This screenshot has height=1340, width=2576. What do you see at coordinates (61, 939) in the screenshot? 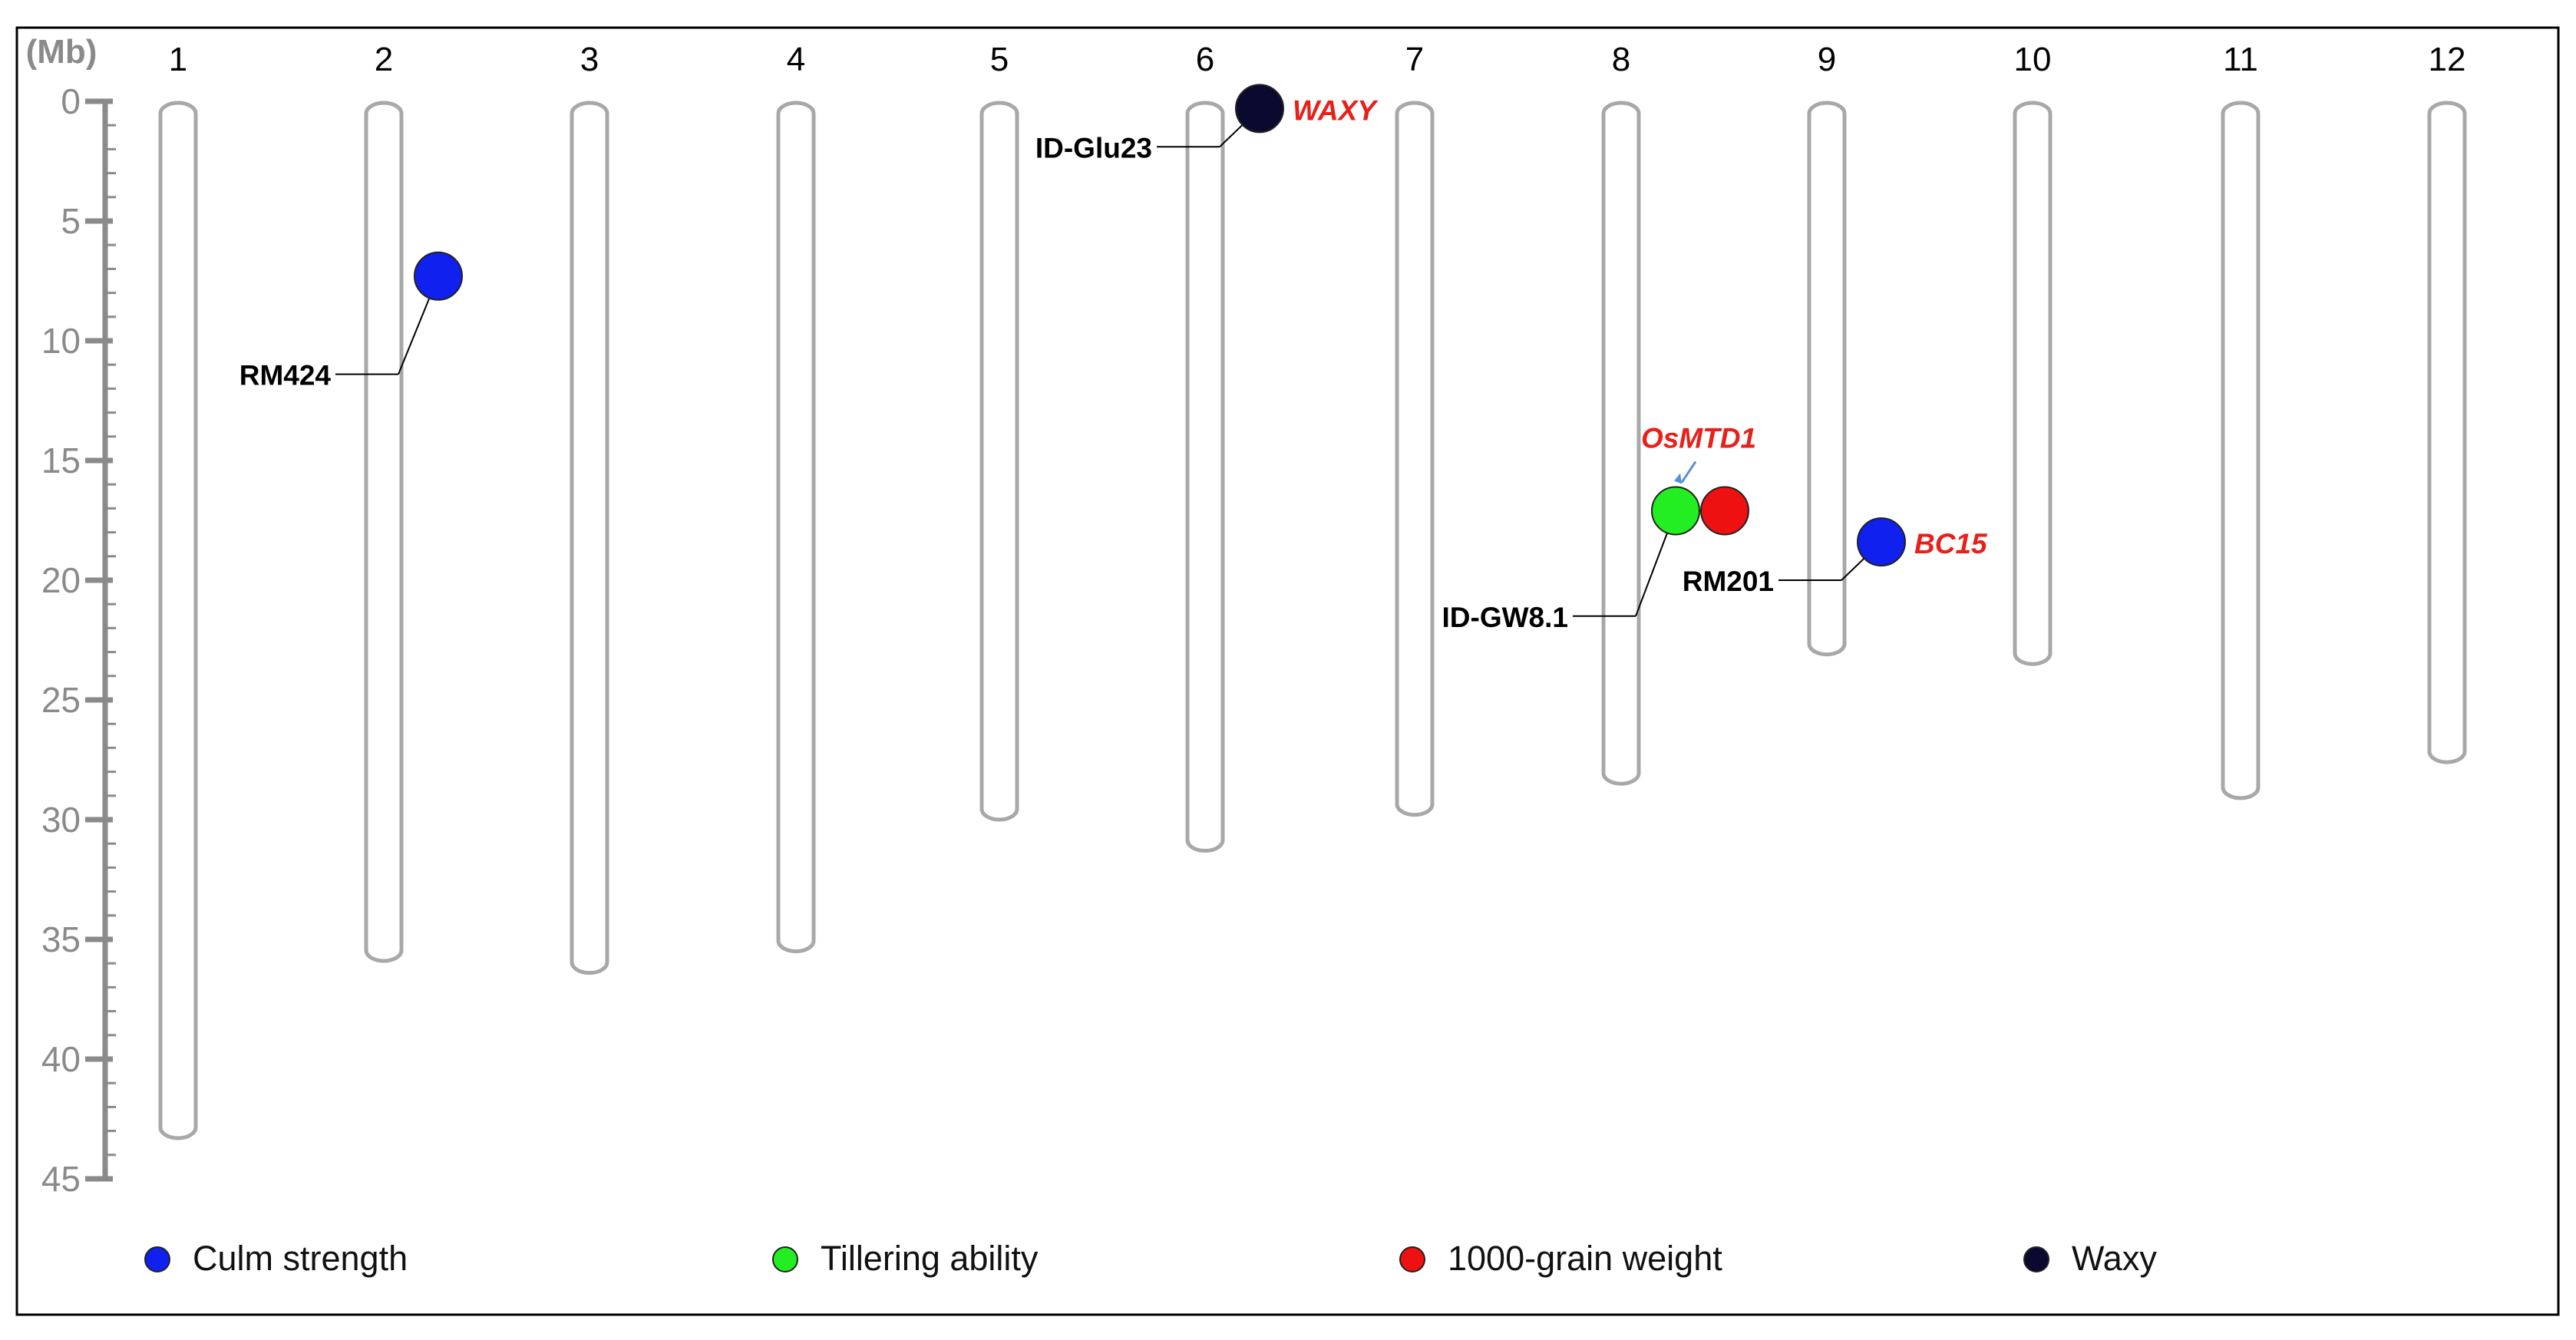
I see `y-axis-tick-label: 35` at bounding box center [61, 939].